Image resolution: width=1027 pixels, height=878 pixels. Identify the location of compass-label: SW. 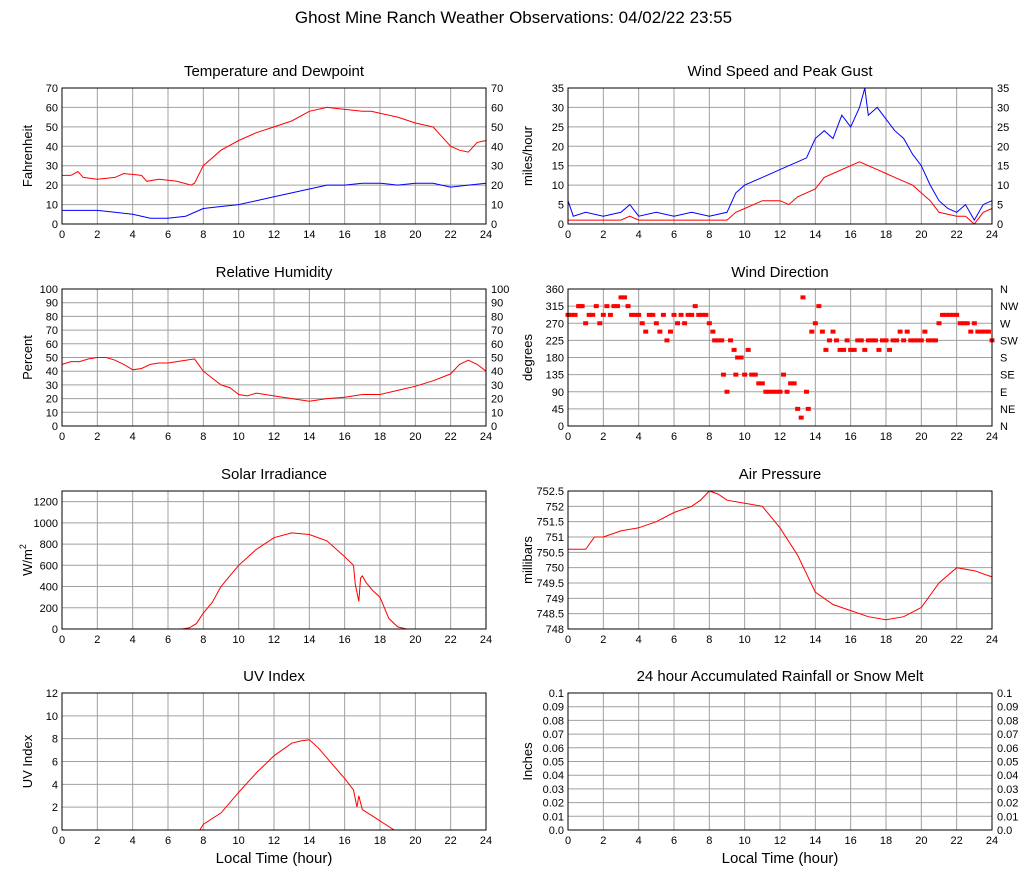
(1009, 341).